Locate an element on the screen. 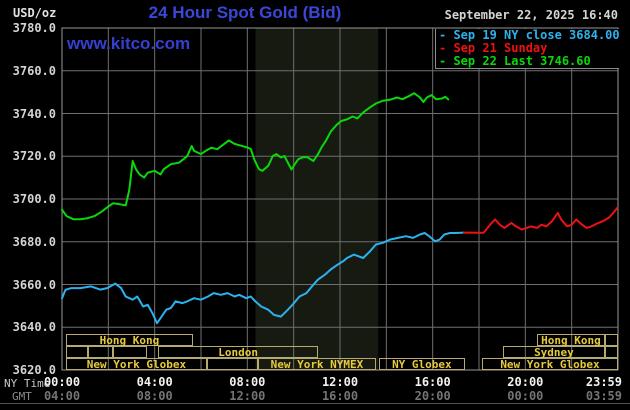 The height and width of the screenshot is (410, 630). x-axis-tick-gmt: 20:00 is located at coordinates (432, 396).